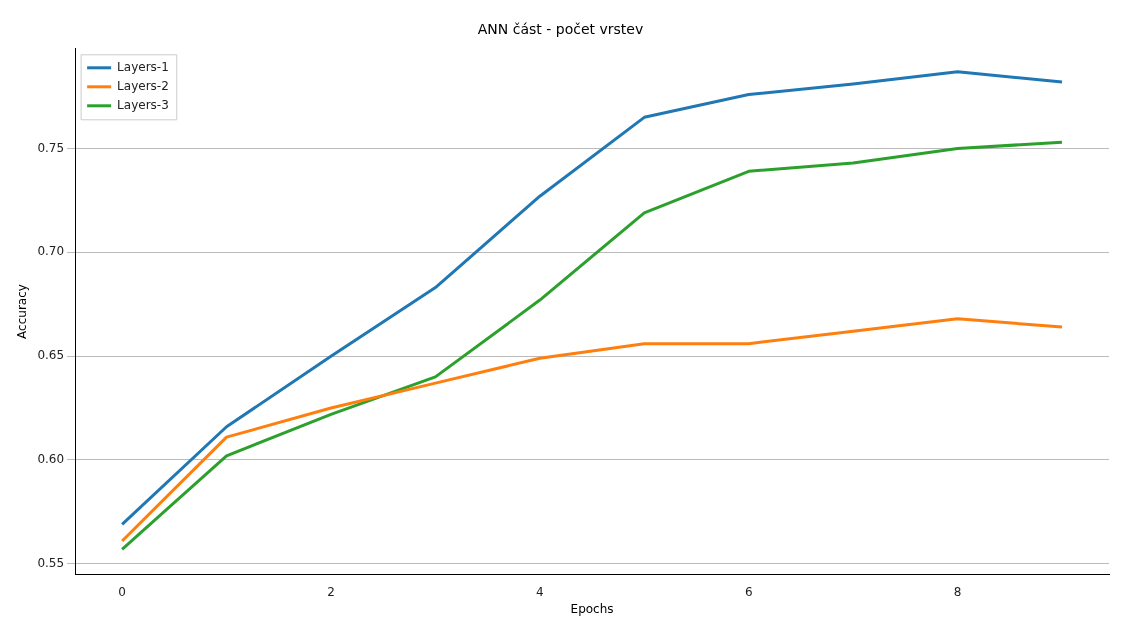 Image resolution: width=1121 pixels, height=625 pixels. Describe the element at coordinates (51, 251) in the screenshot. I see `y-tick-label: 0.70` at that location.